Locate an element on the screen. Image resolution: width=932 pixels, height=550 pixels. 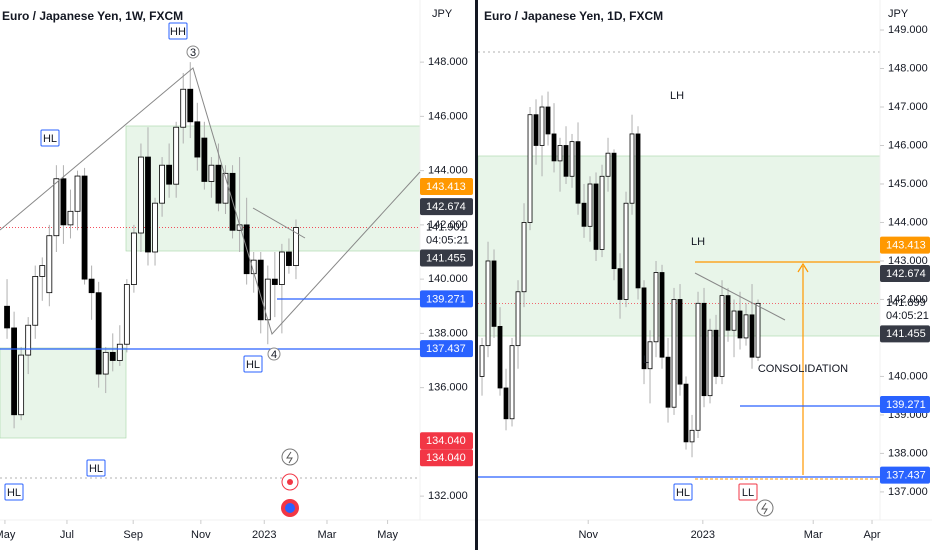
current-price: 141.899 is located at coordinates (906, 303).